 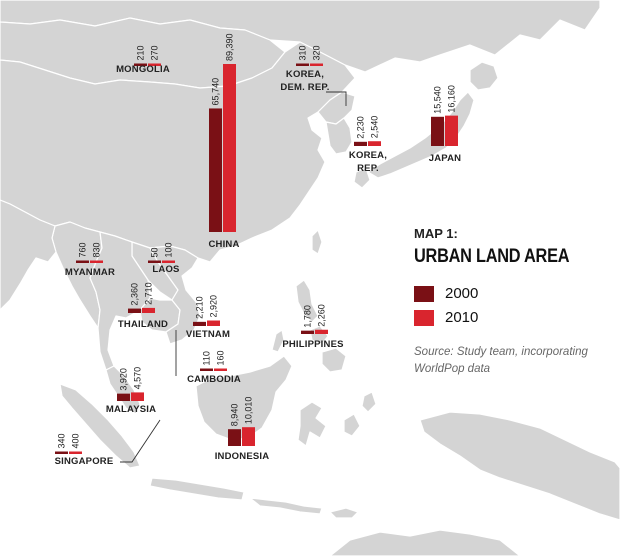 What do you see at coordinates (445, 158) in the screenshot?
I see `country-label-japan: JAPAN` at bounding box center [445, 158].